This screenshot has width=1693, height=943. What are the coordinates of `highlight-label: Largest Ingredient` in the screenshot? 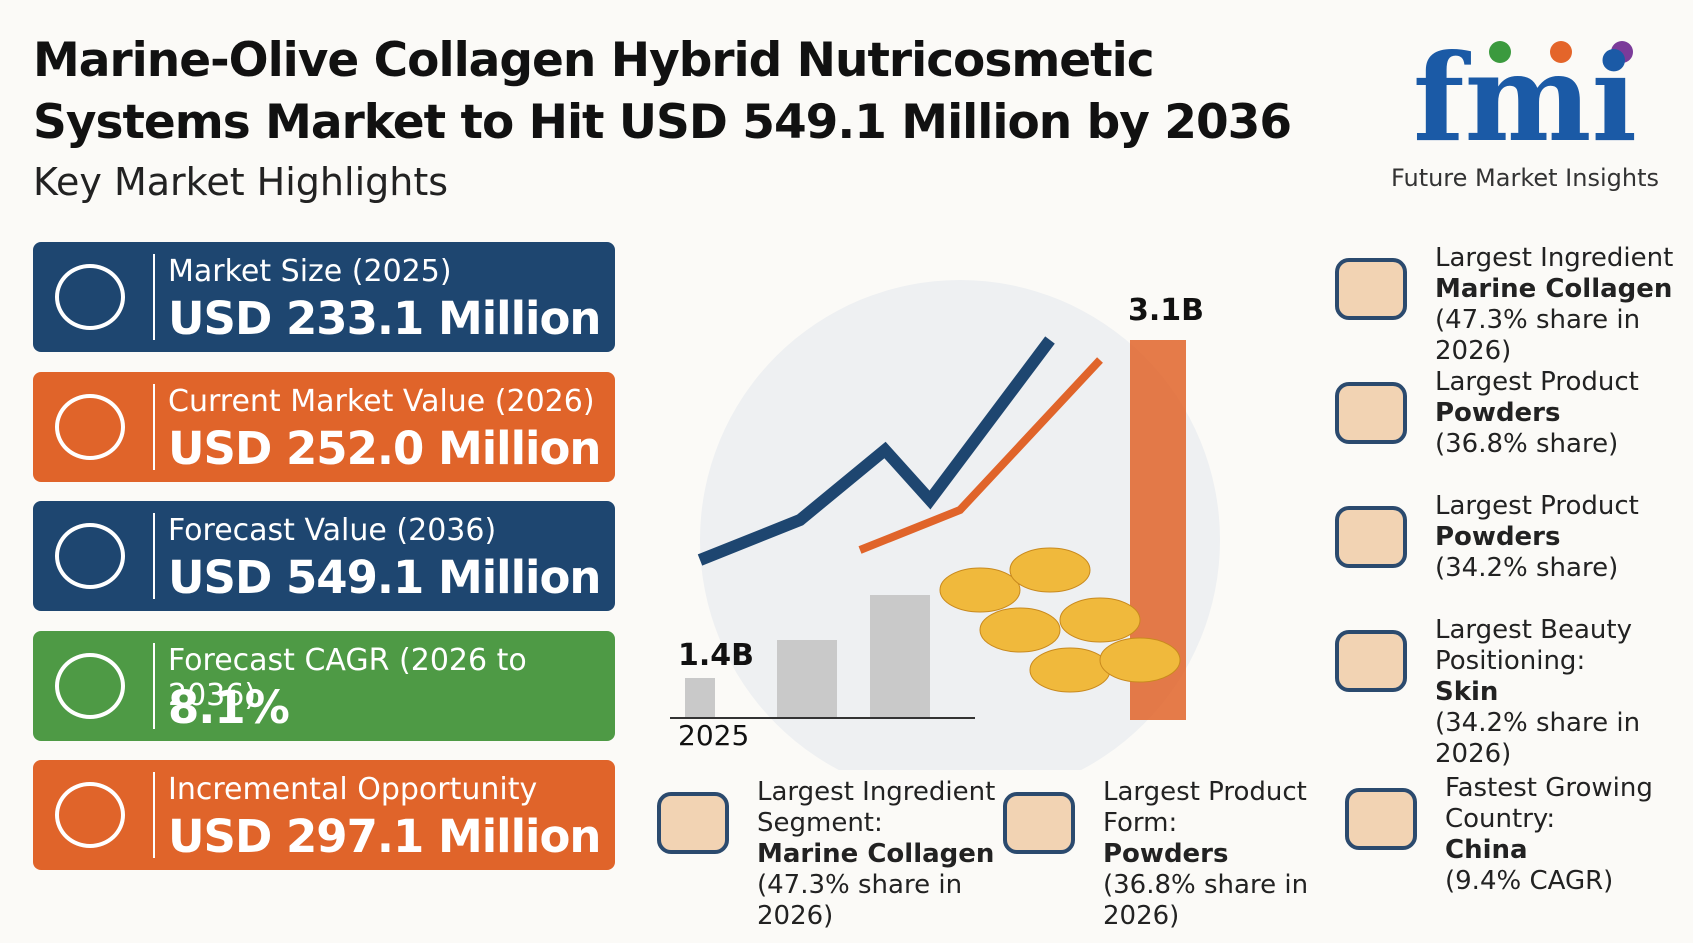 It's located at (1554, 258).